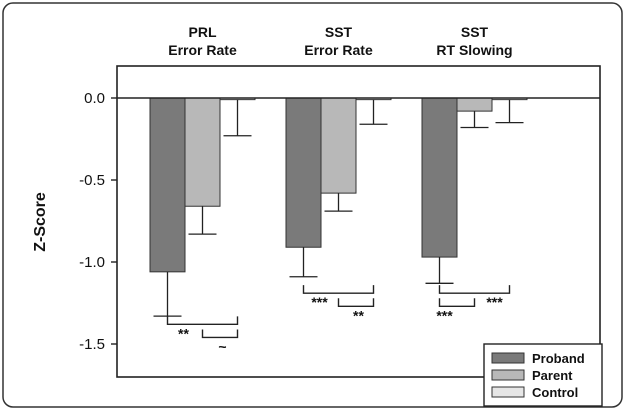  What do you see at coordinates (555, 392) in the screenshot?
I see `legend-label-control: Control` at bounding box center [555, 392].